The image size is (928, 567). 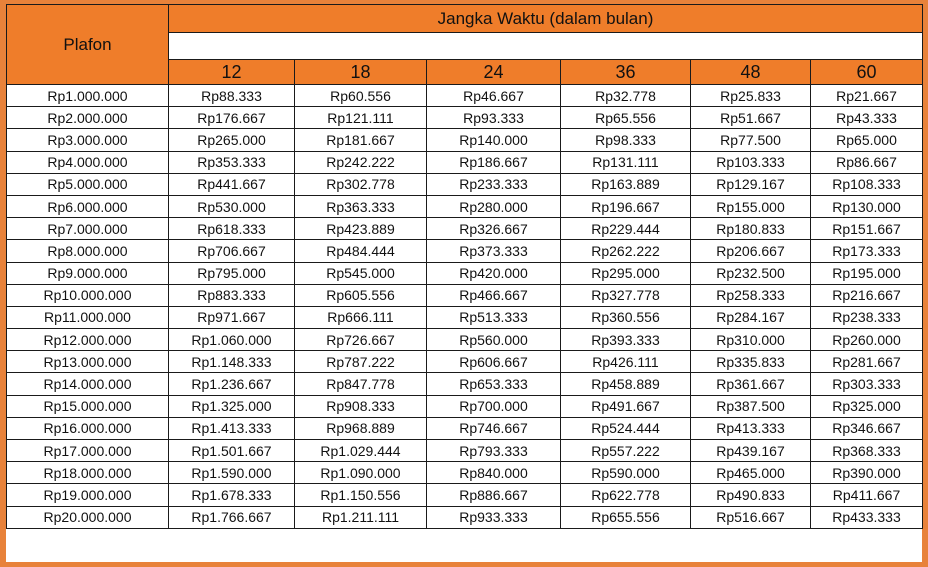 What do you see at coordinates (231, 517) in the screenshot?
I see `installment-cell: Rp1.766.667` at bounding box center [231, 517].